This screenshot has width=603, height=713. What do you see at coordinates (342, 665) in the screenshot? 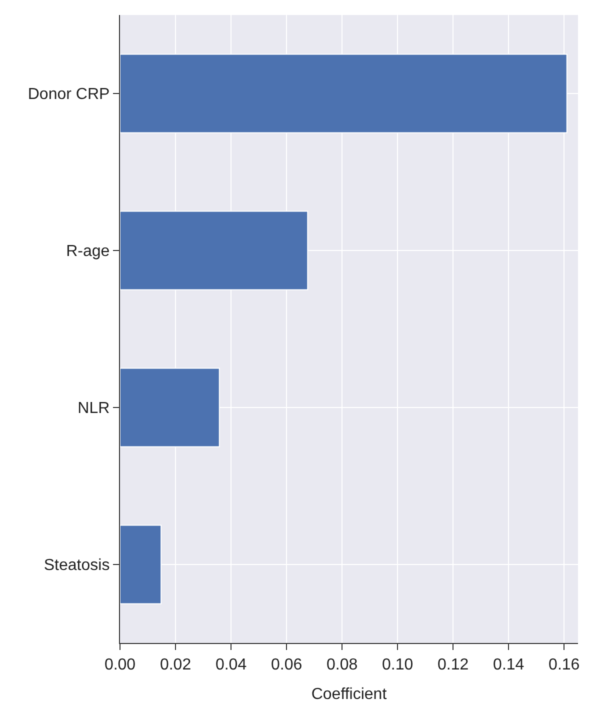
I see `x-tick-label: 0.08` at bounding box center [342, 665].